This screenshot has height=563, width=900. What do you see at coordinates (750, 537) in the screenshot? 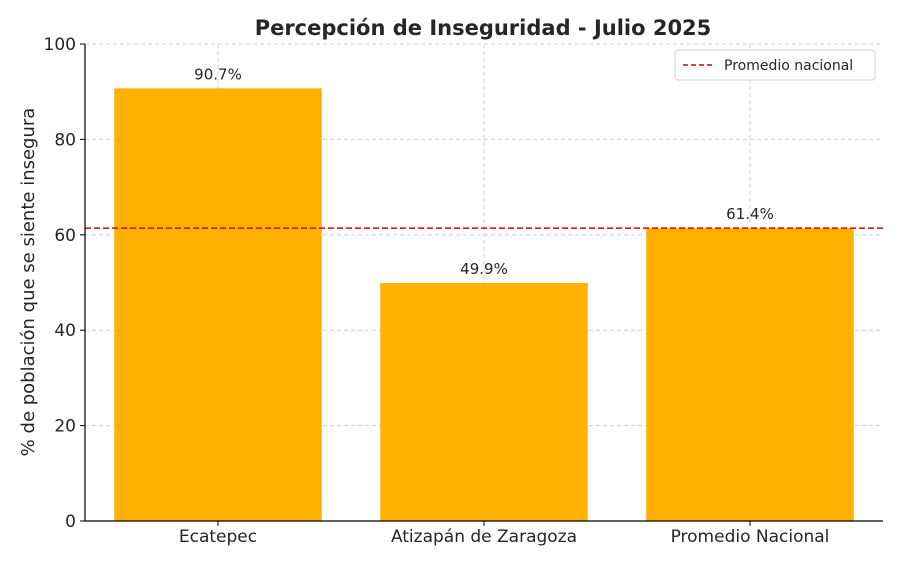
I see `x-tick-label: Promedio Nacional` at bounding box center [750, 537].